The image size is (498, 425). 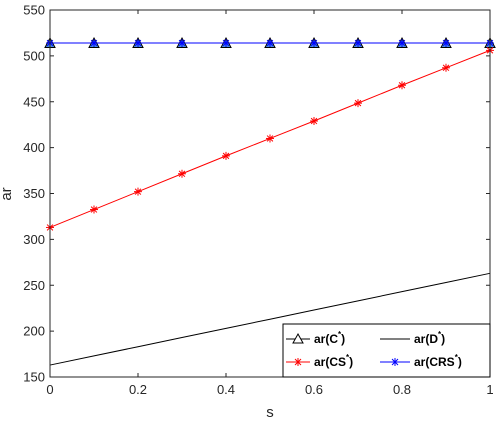 I want to click on legend-entry-crs: ar(CRS*), so click(x=421, y=361).